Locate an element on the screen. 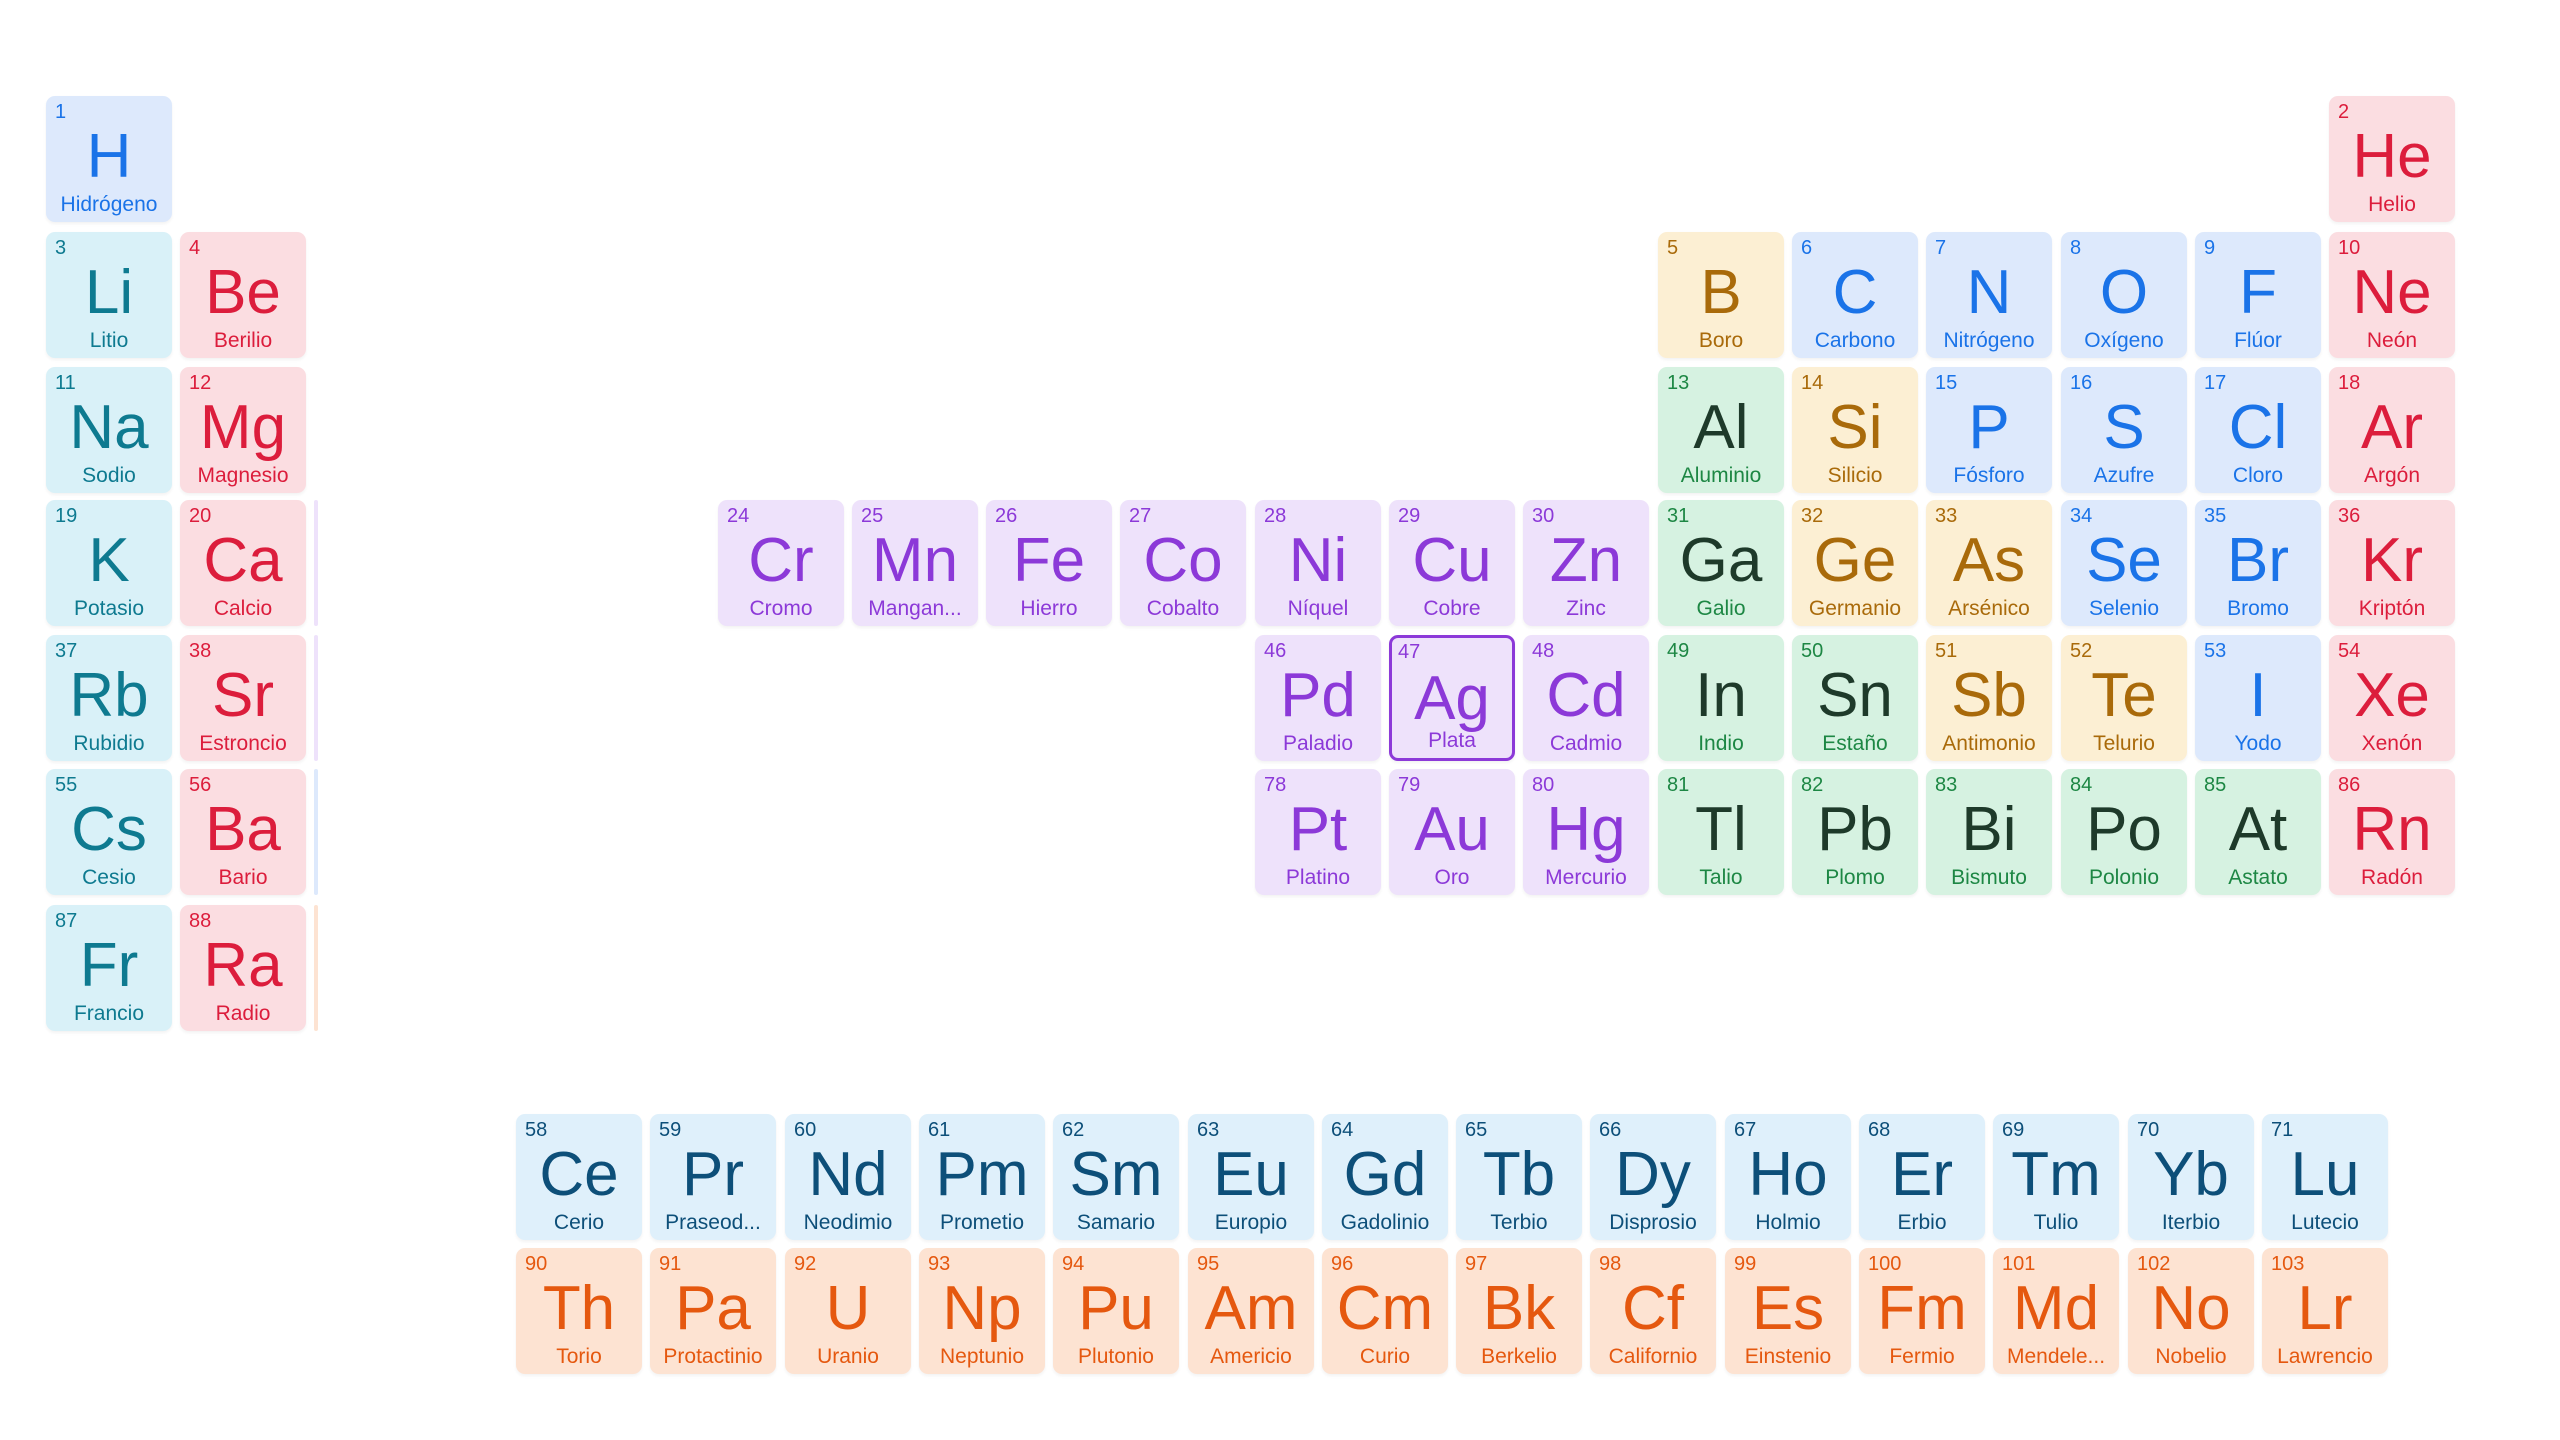 This screenshot has width=2560, height=1440. element-dy: 66 Dy Disprosio is located at coordinates (1653, 1177).